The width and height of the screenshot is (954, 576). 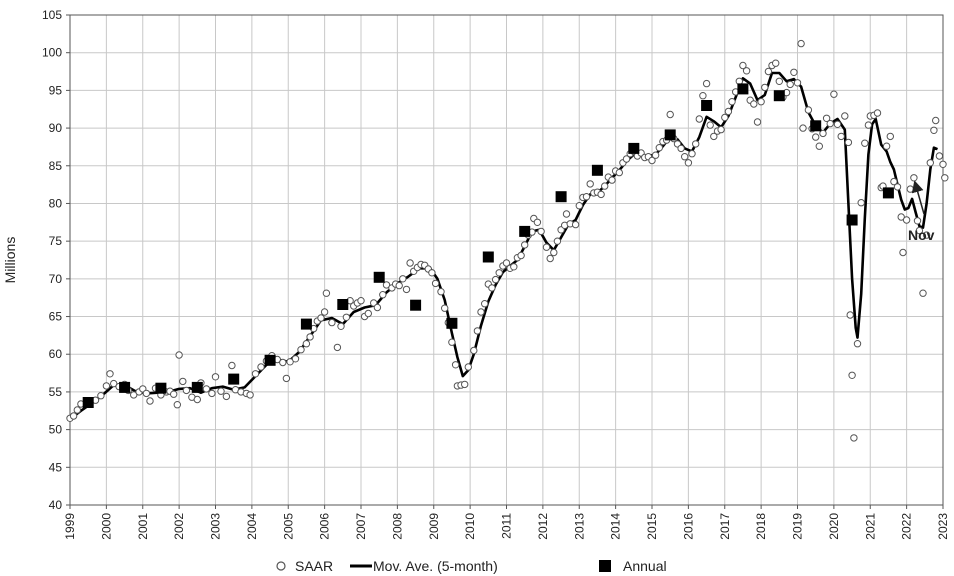 I want to click on y-tick-label: 105, so click(x=52, y=15).